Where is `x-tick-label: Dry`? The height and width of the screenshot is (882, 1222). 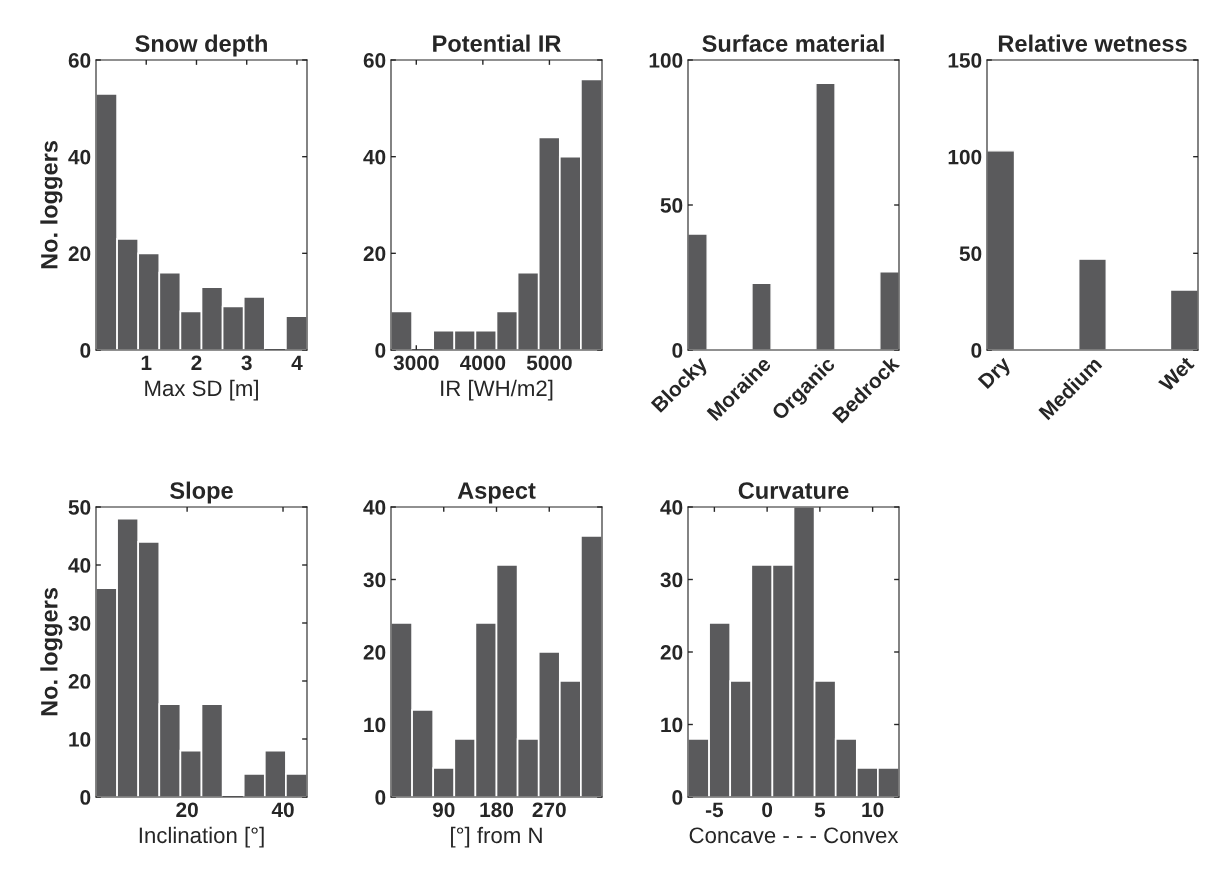
x-tick-label: Dry is located at coordinates (996, 373).